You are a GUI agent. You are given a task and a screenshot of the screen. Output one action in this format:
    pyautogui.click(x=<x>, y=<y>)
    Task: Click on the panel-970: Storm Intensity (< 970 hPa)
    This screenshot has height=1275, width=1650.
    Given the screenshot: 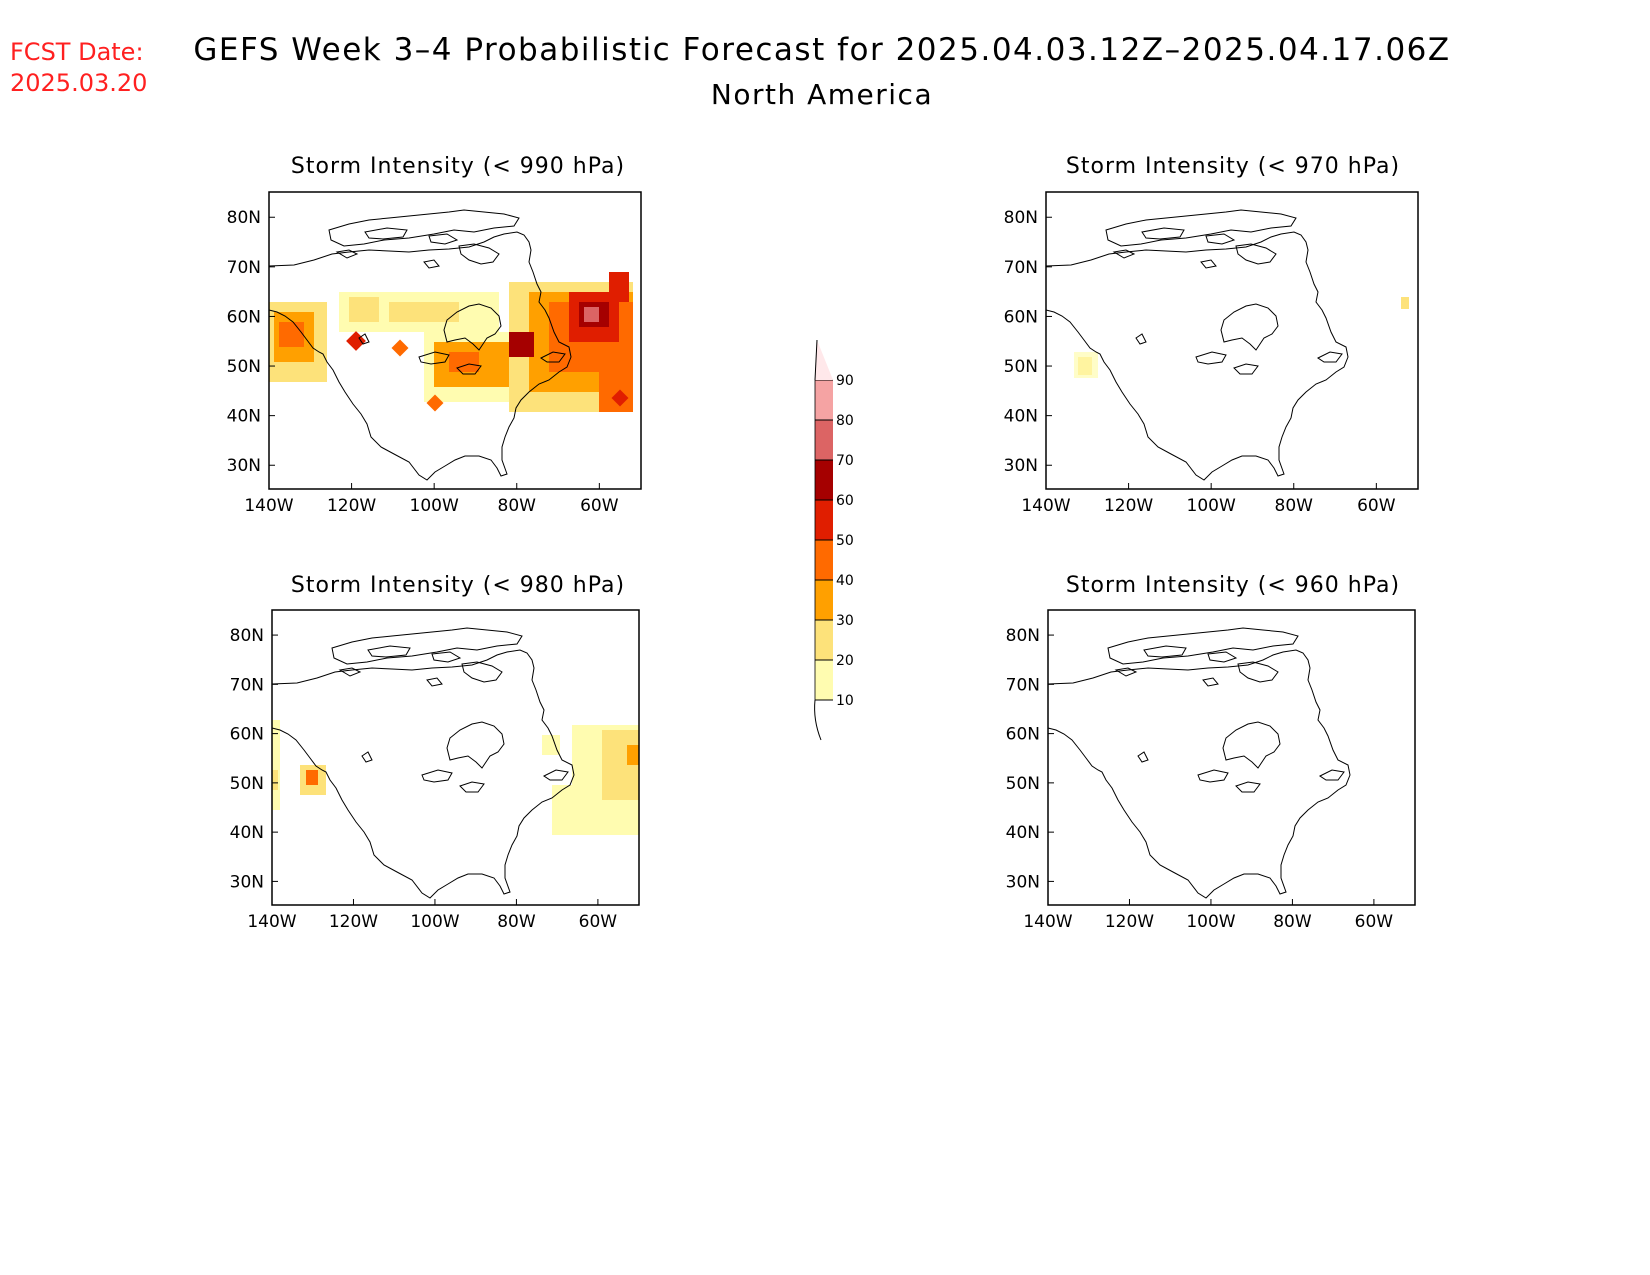 What is the action you would take?
    pyautogui.click(x=1232, y=322)
    